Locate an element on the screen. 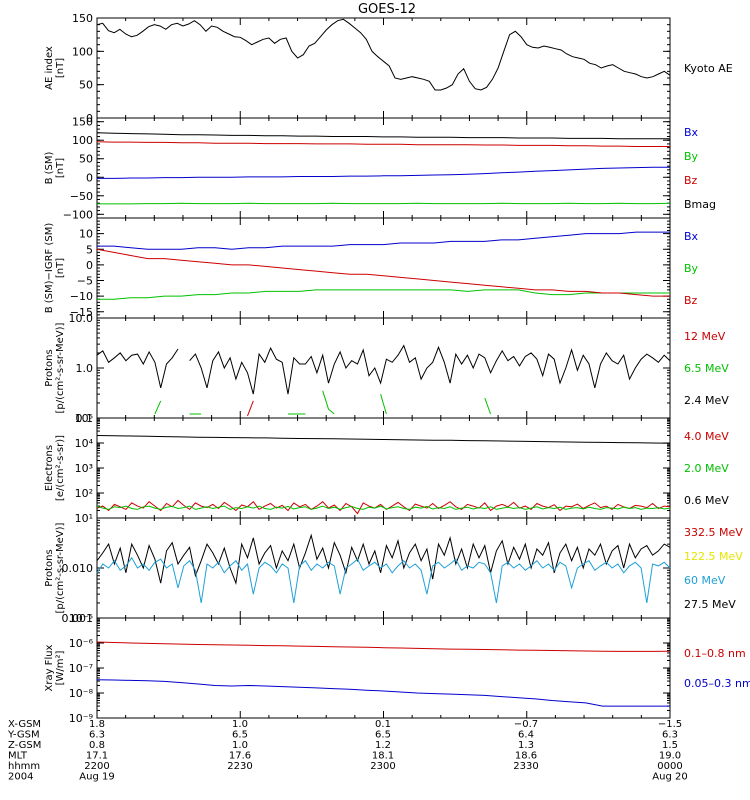 This screenshot has height=800, width=750. y-tick-label: 0.001 is located at coordinates (78, 618).